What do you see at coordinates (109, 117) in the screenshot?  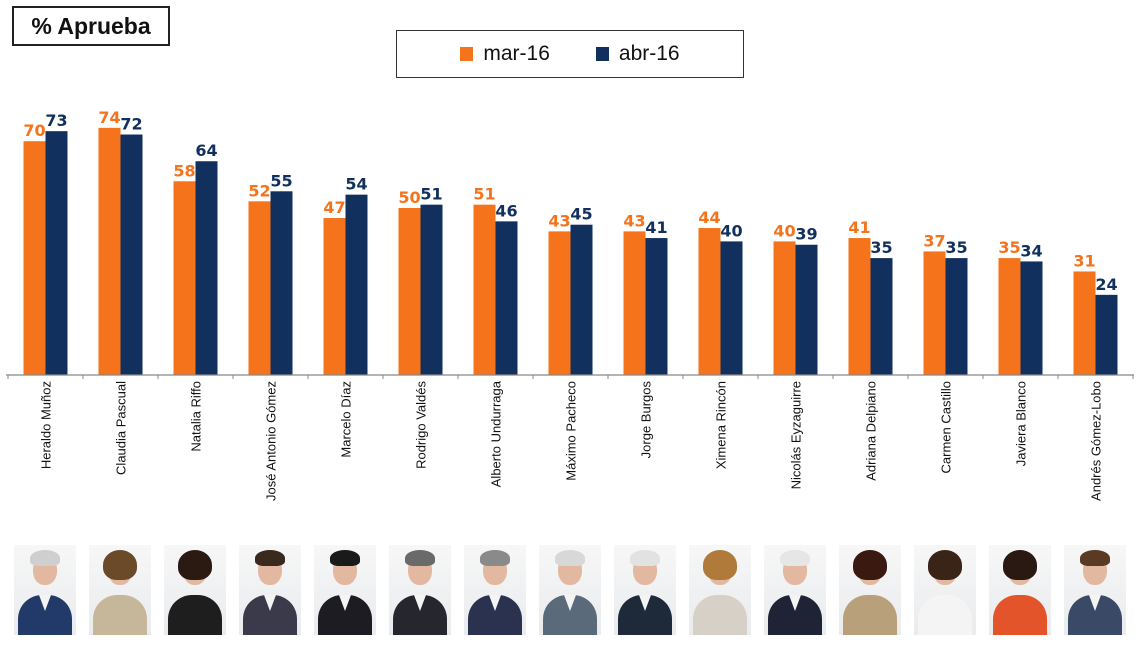 I see `data-label-mar-1: 74` at bounding box center [109, 117].